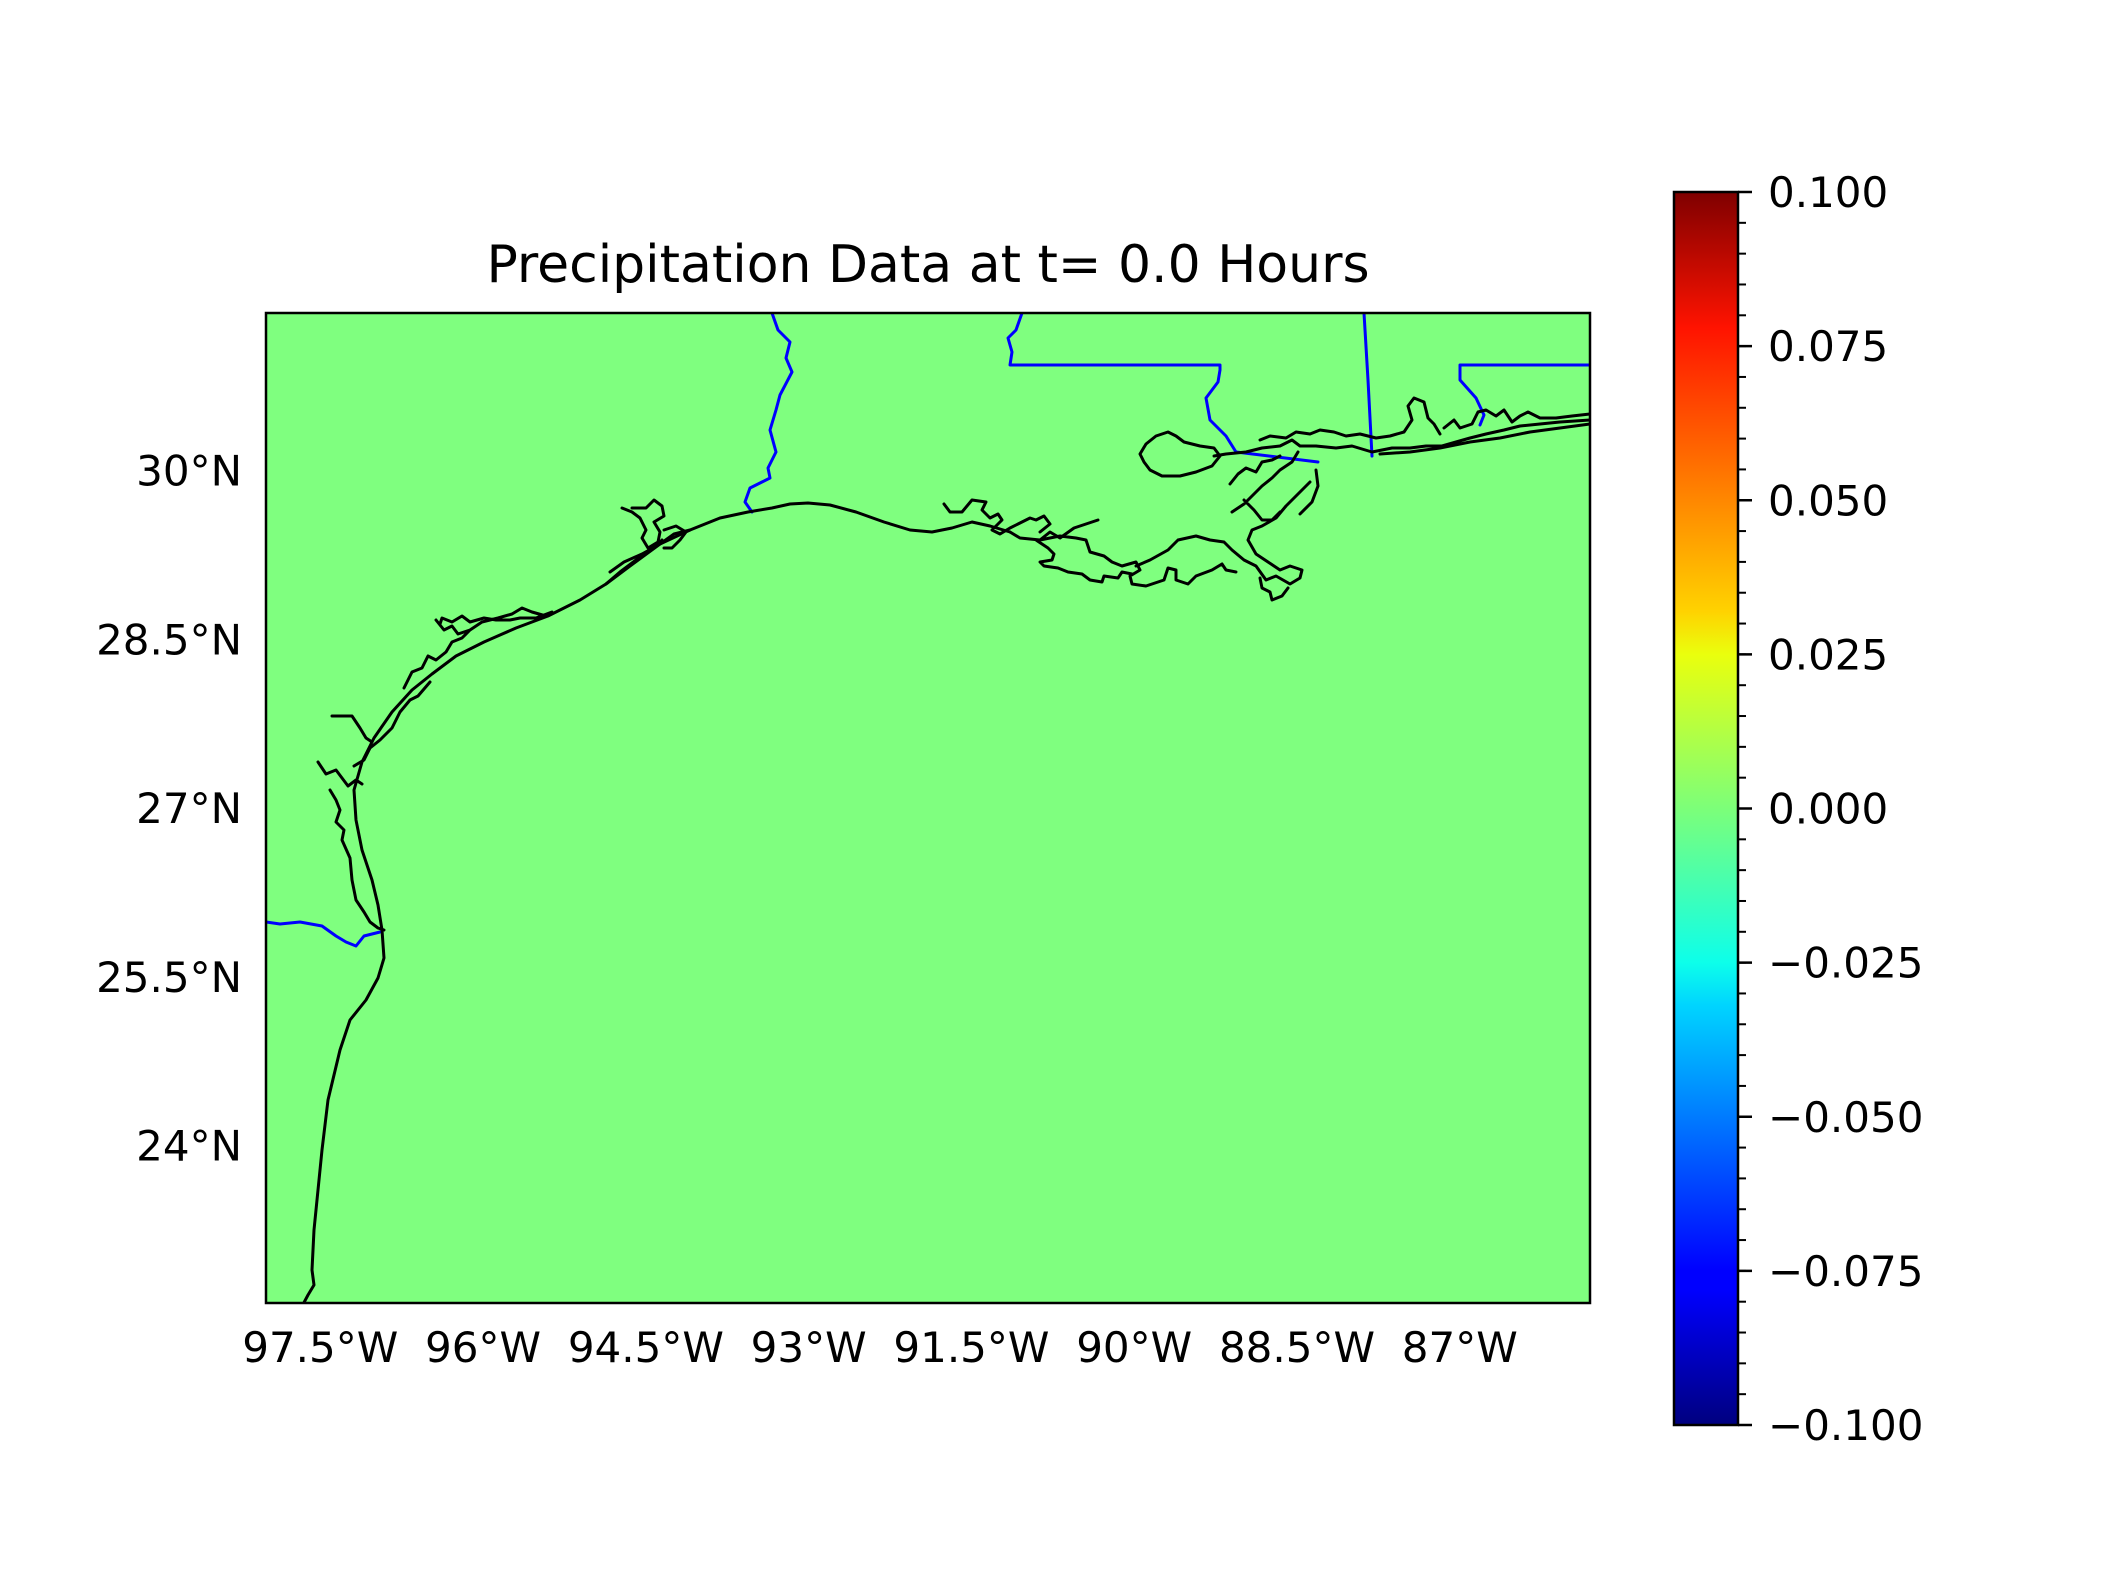 The height and width of the screenshot is (1584, 2112). What do you see at coordinates (648, 542) in the screenshot?
I see `coastline-galveston` at bounding box center [648, 542].